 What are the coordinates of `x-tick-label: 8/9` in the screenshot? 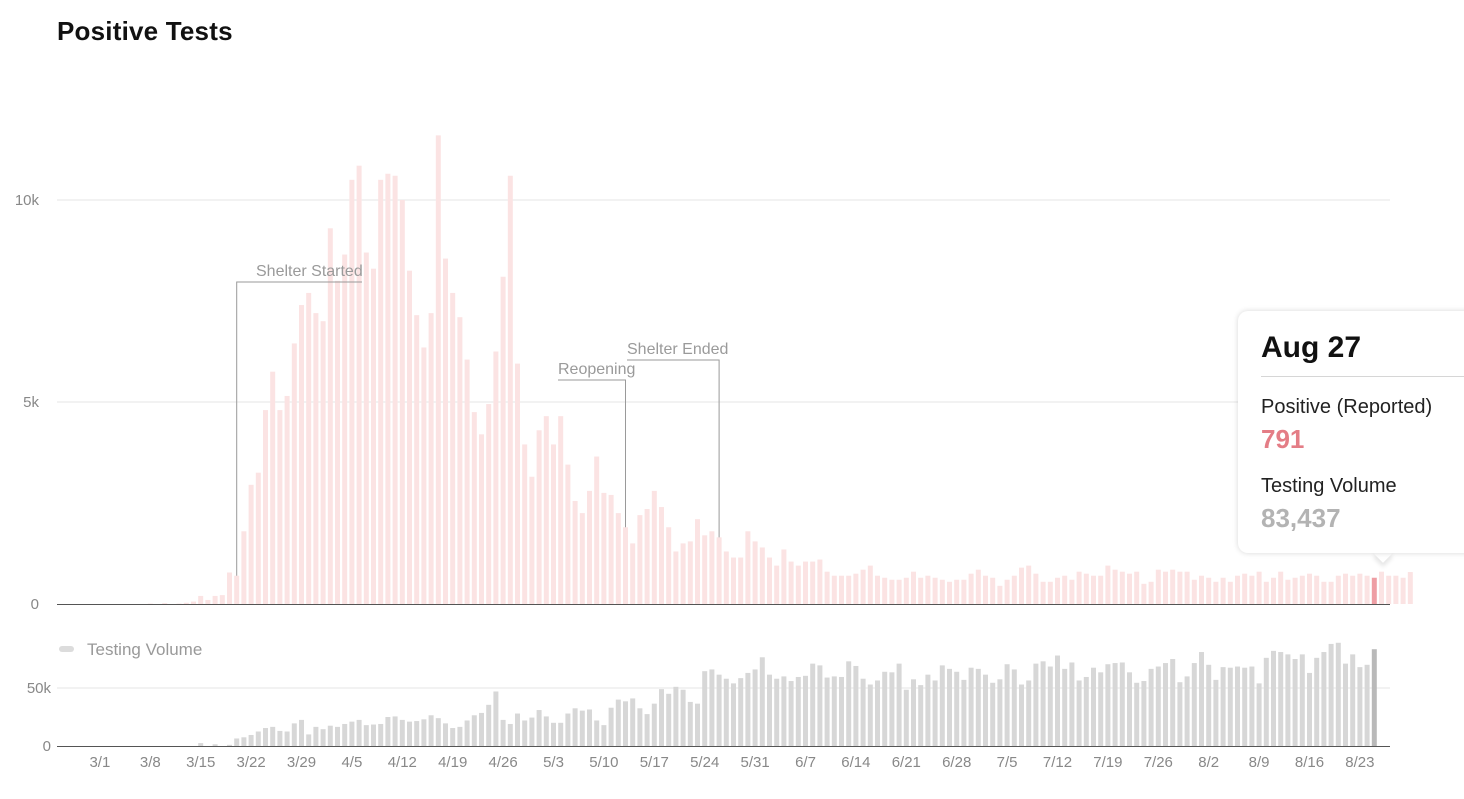 It's located at (1259, 762).